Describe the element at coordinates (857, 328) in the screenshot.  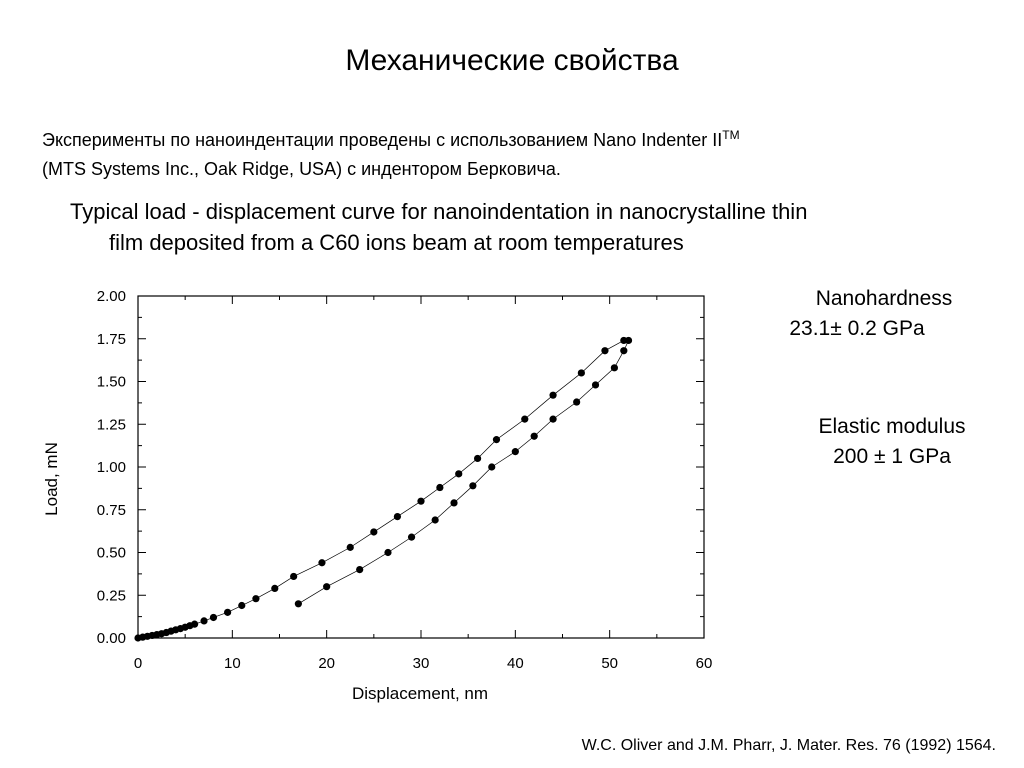
I see `nanohardness-value: 23.1± 0.2 GPa` at that location.